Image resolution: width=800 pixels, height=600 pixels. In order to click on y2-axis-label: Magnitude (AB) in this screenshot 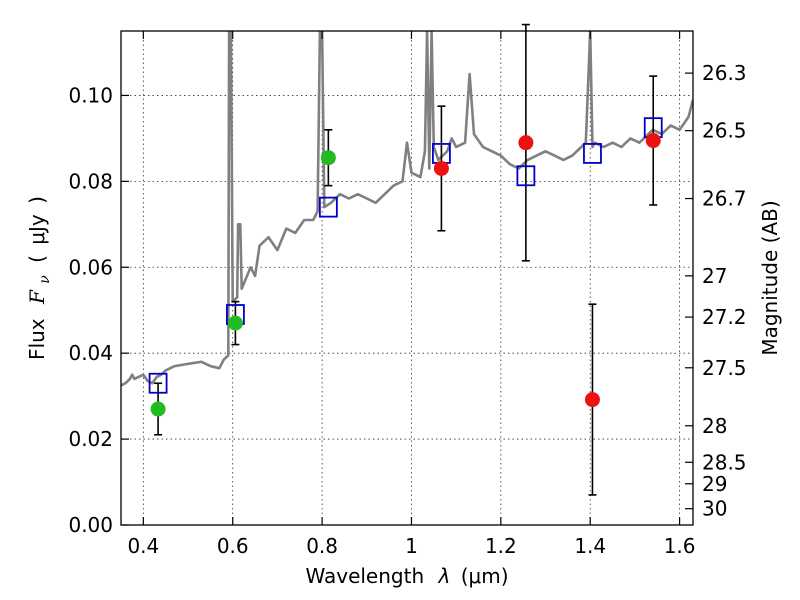, I will do `click(770, 277)`.